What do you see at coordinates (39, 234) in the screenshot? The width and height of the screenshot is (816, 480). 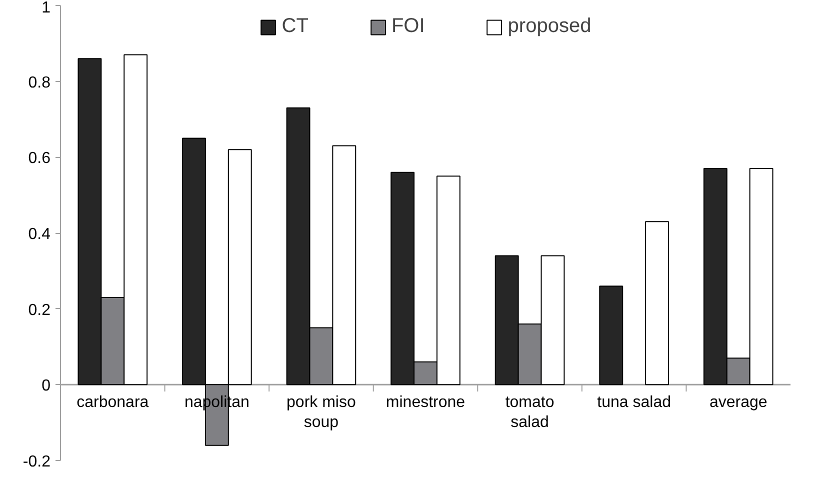 I see `y-tick-label: 0.4` at bounding box center [39, 234].